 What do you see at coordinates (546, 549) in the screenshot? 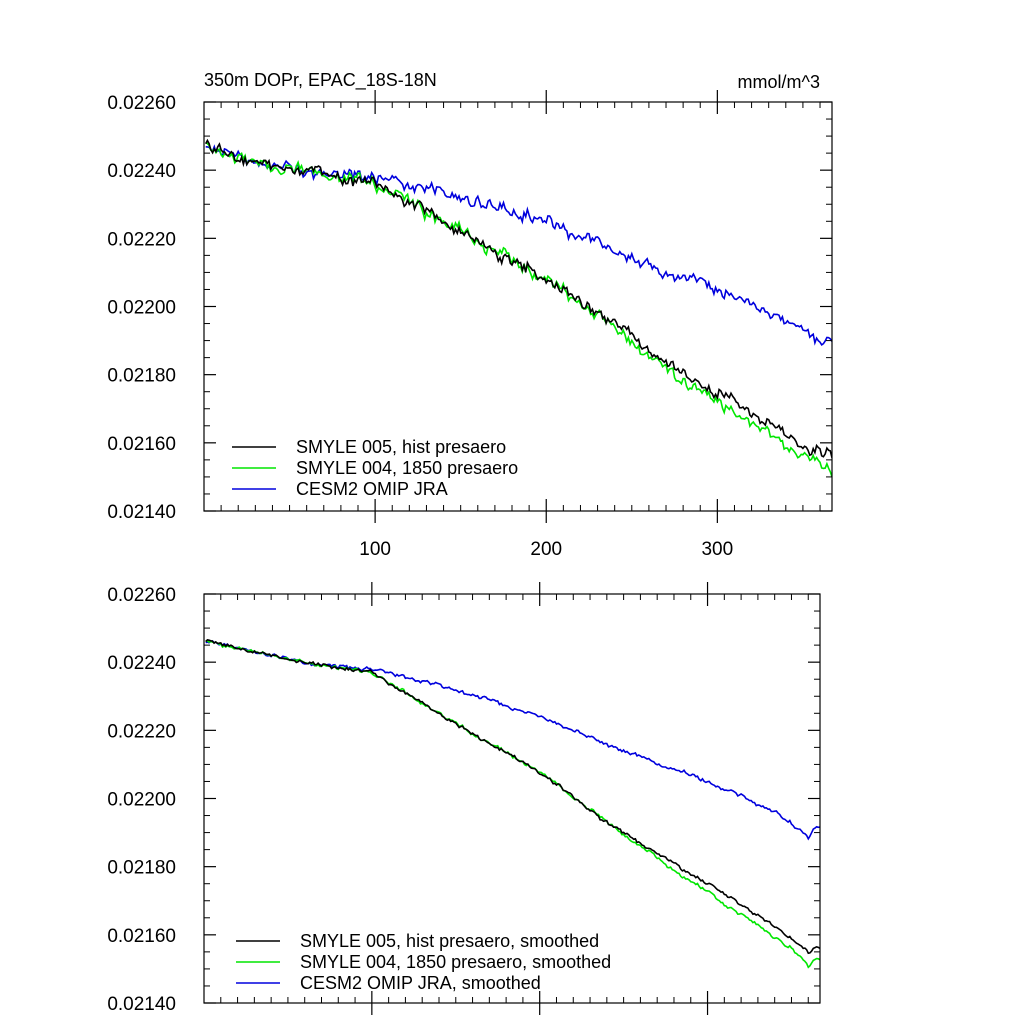
I see `x-tick-label: 200` at bounding box center [546, 549].